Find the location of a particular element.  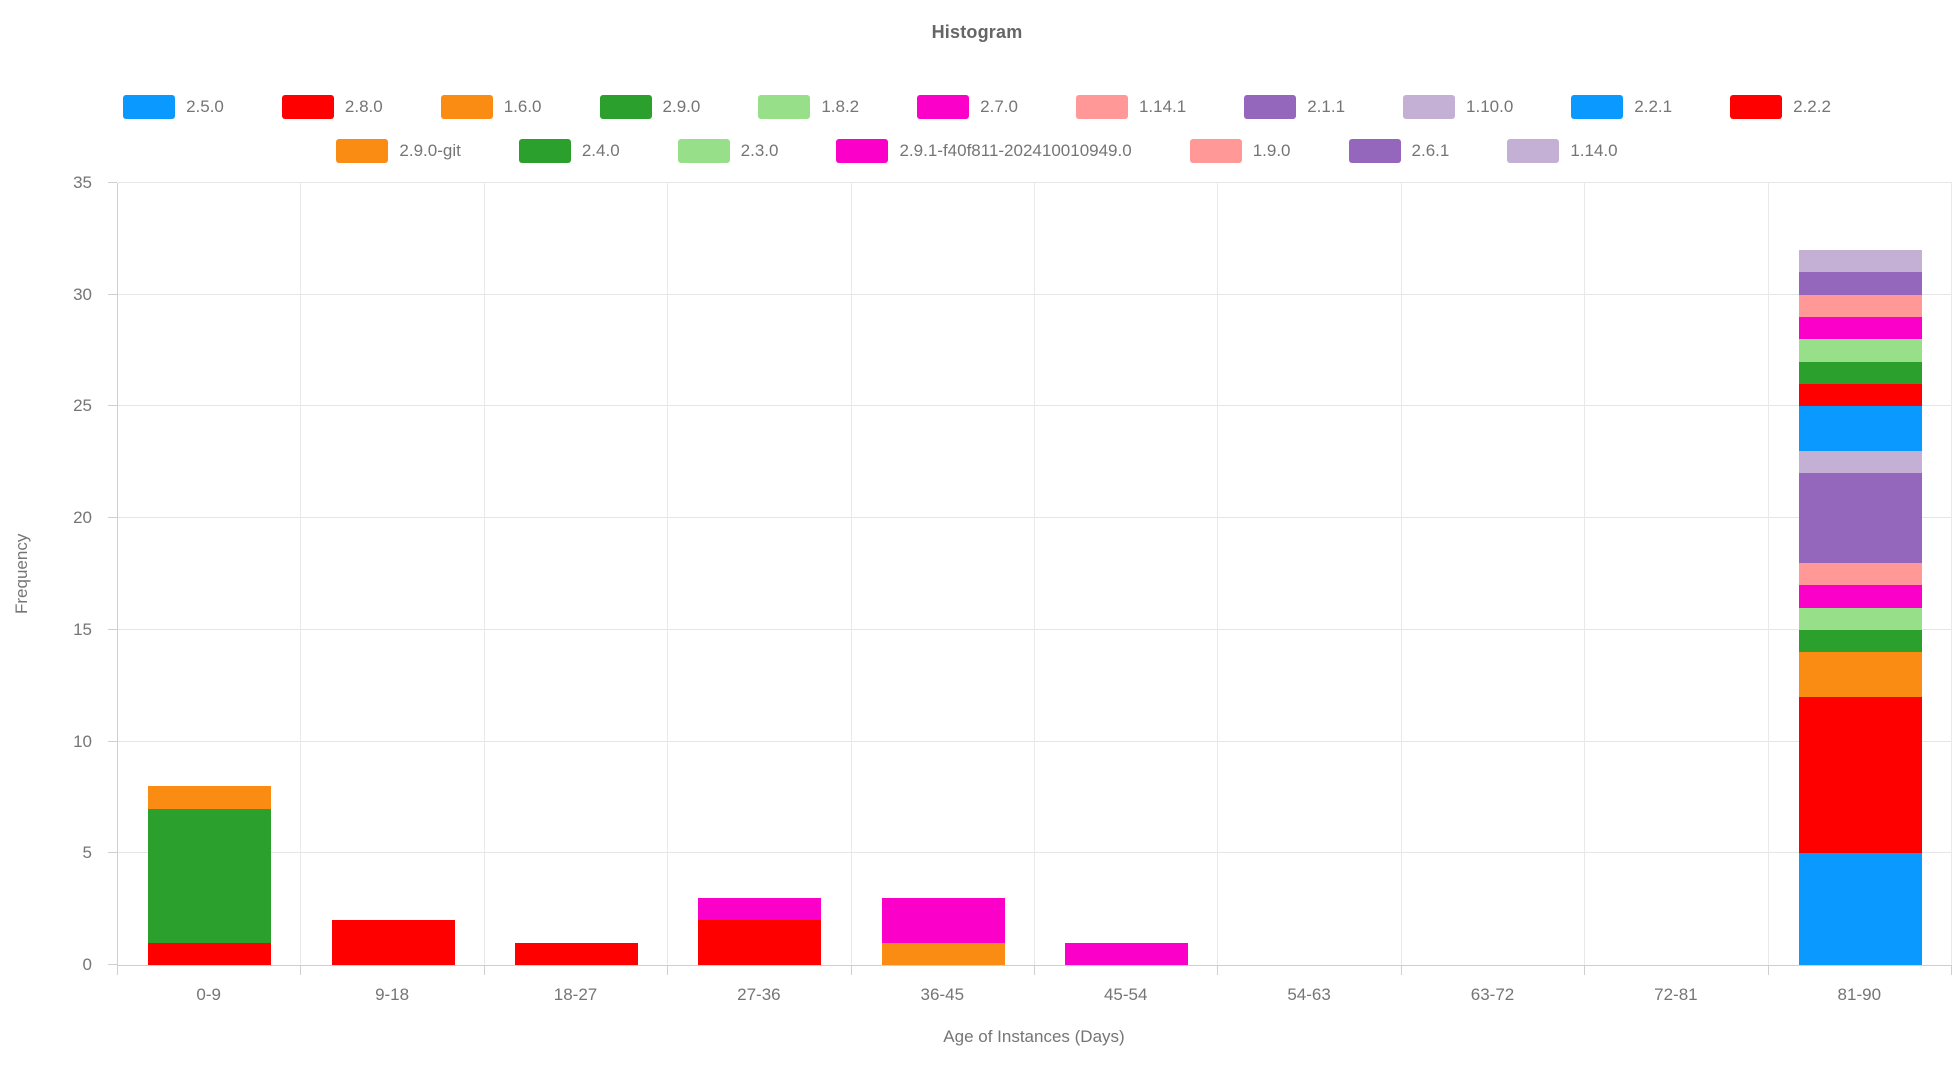

y-tick-label: 10 is located at coordinates (82, 741).